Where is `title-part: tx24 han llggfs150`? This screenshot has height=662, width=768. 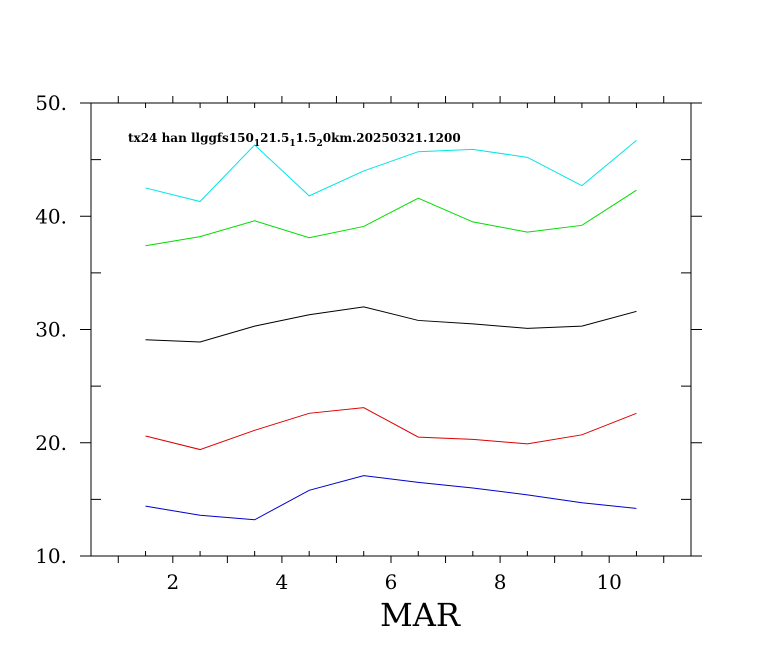 title-part: tx24 han llggfs150 is located at coordinates (191, 138).